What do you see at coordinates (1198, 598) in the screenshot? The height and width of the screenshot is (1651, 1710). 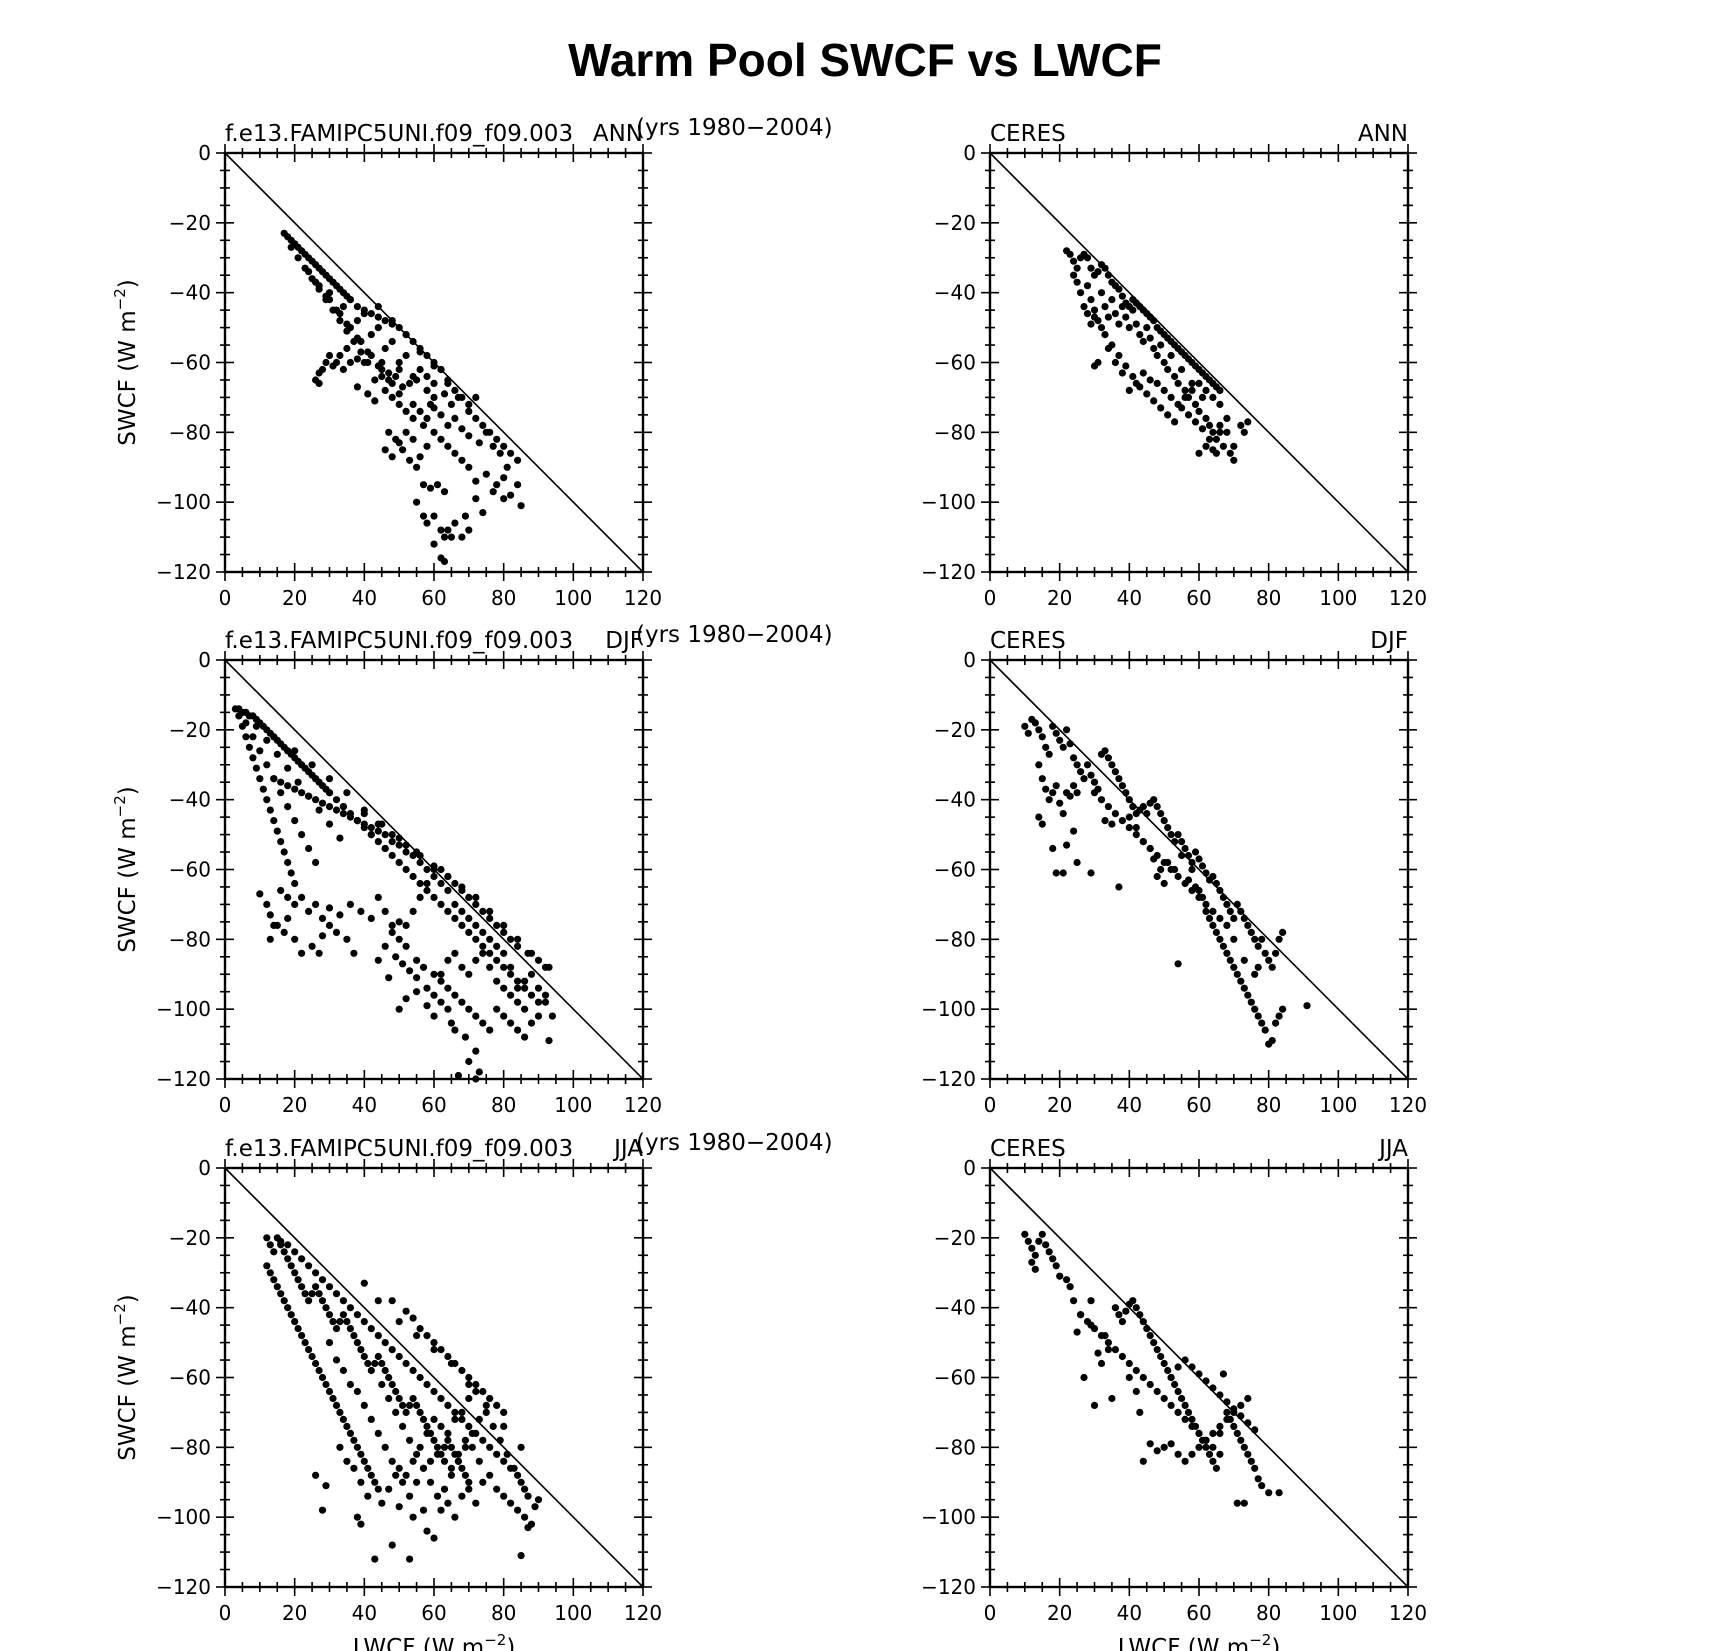 I see `x-tick-label: 60` at bounding box center [1198, 598].